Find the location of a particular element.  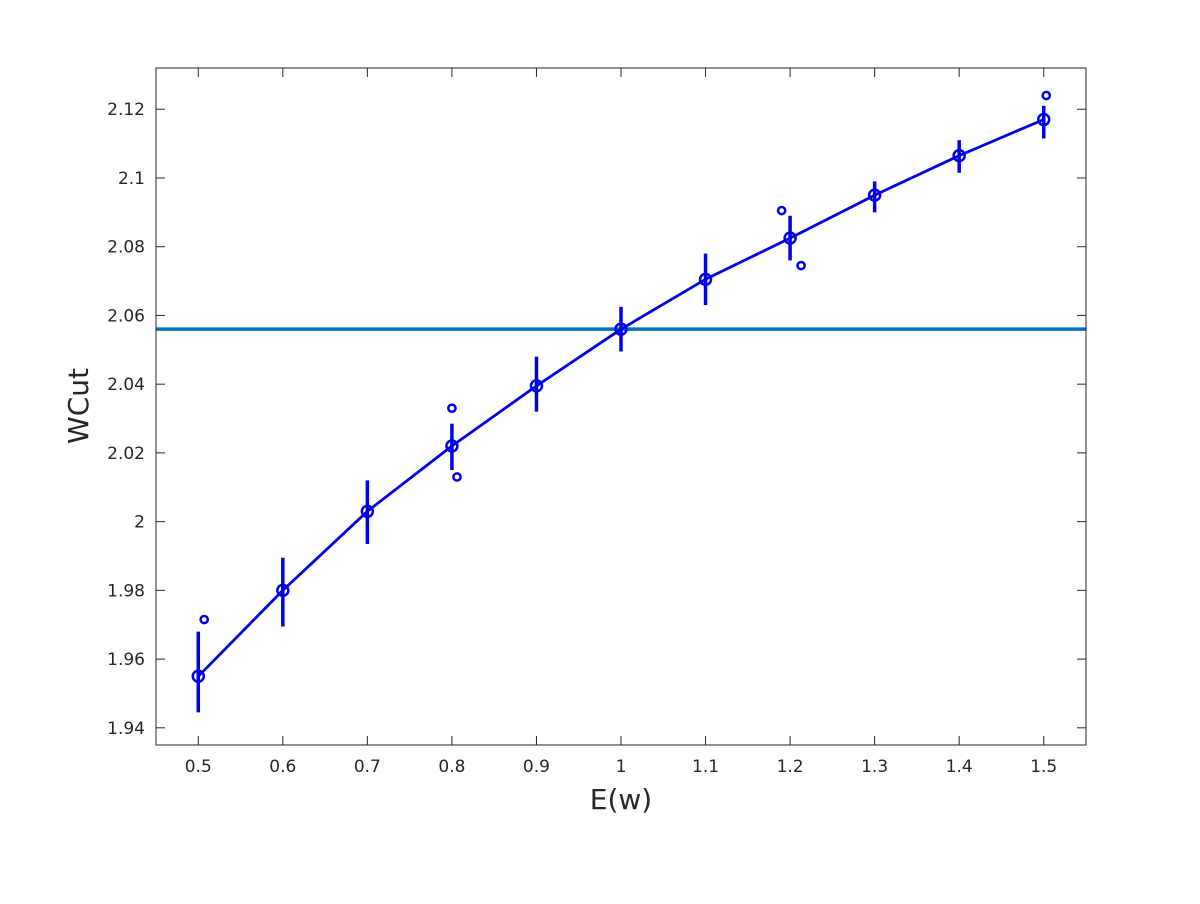

y-tick-label: 2.1 is located at coordinates (131, 179).